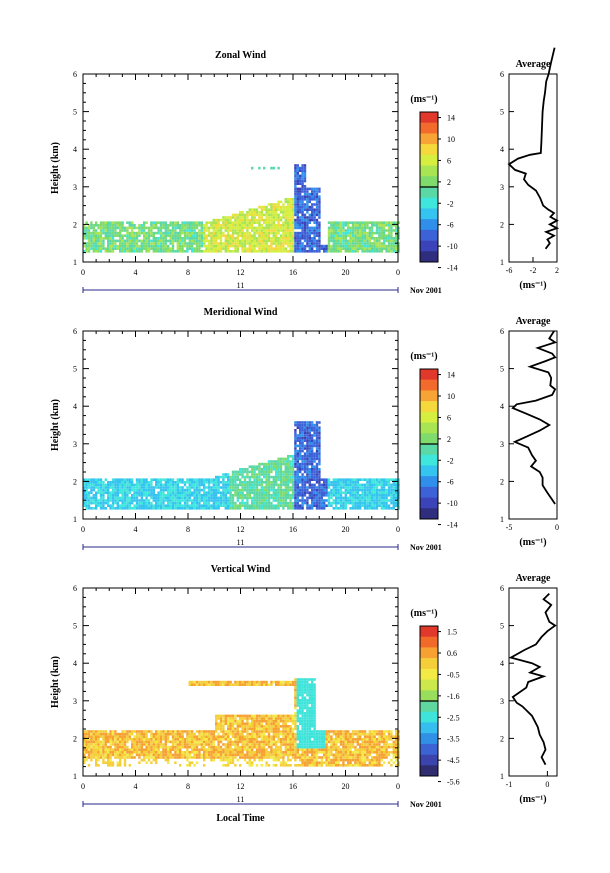 The height and width of the screenshot is (873, 610). I want to click on profile-line, so click(534, 417).